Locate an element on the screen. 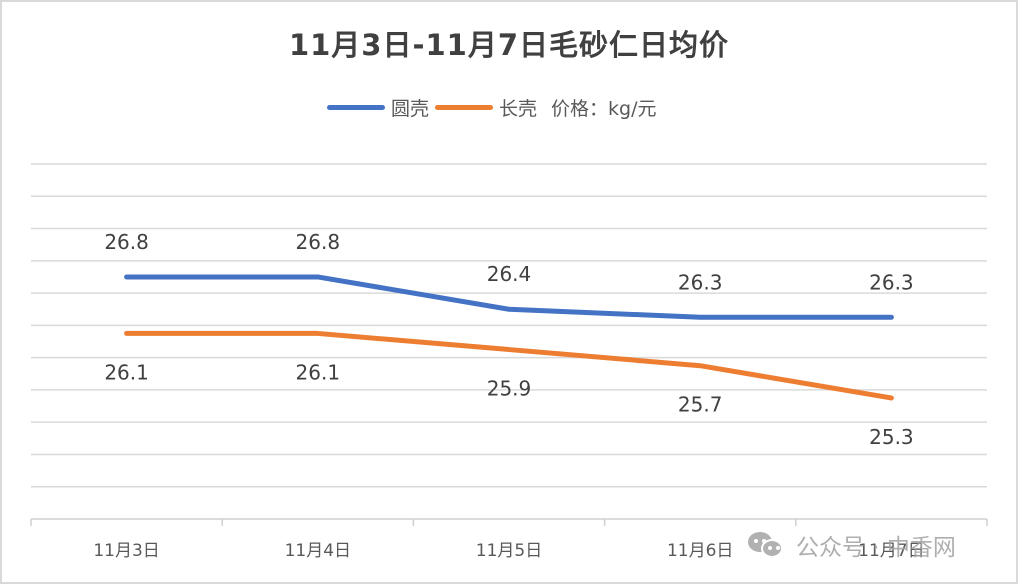  unit-note: 价格：kg/元 is located at coordinates (604, 108).